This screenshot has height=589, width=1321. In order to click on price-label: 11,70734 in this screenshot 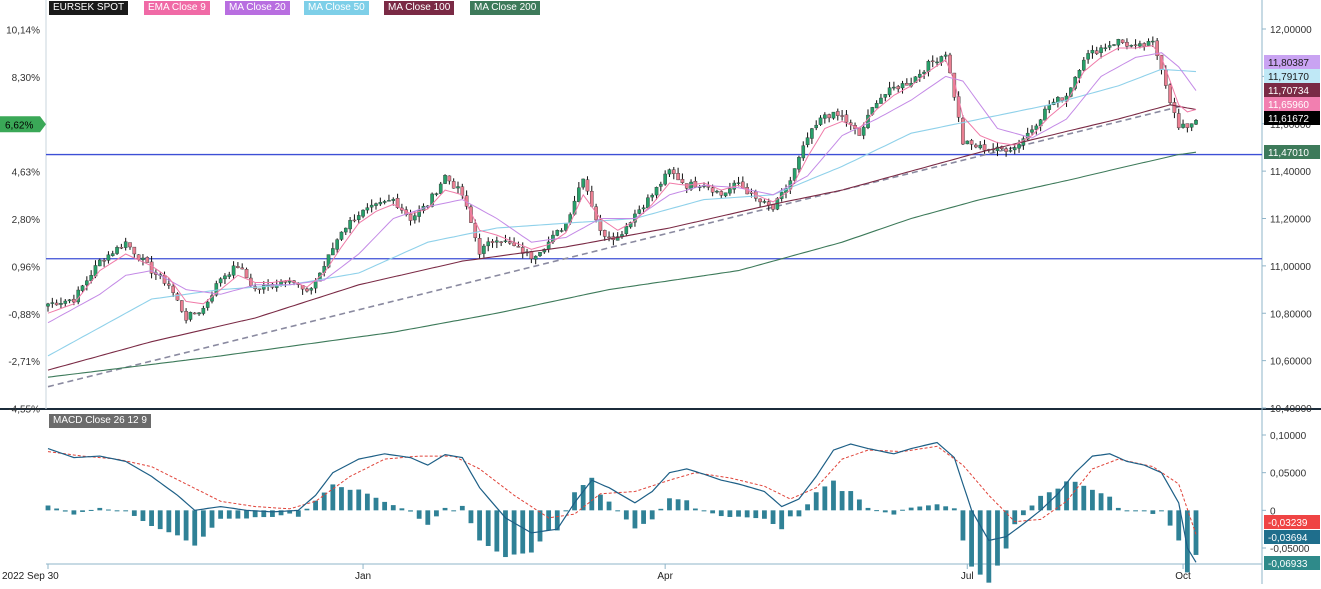, I will do `click(1288, 91)`.